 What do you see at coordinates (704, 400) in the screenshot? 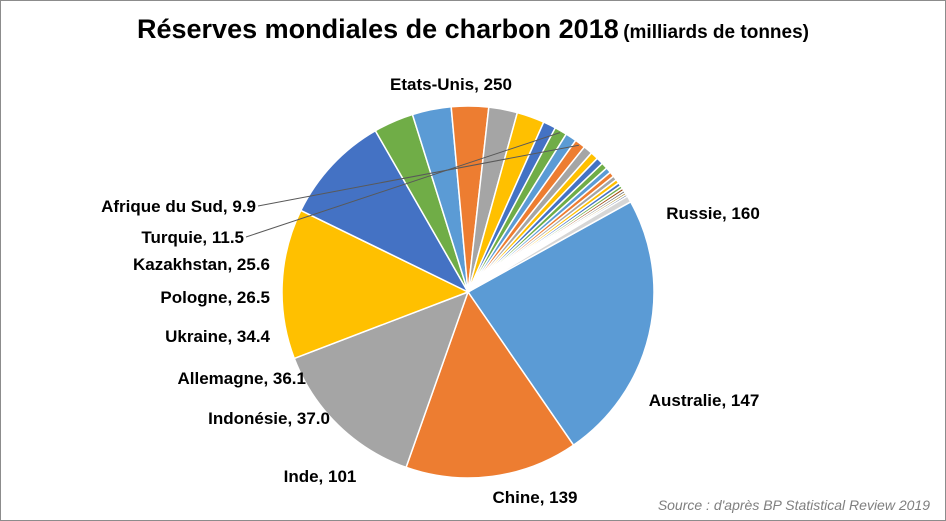
I see `data-label-australie: Australie, 147` at bounding box center [704, 400].